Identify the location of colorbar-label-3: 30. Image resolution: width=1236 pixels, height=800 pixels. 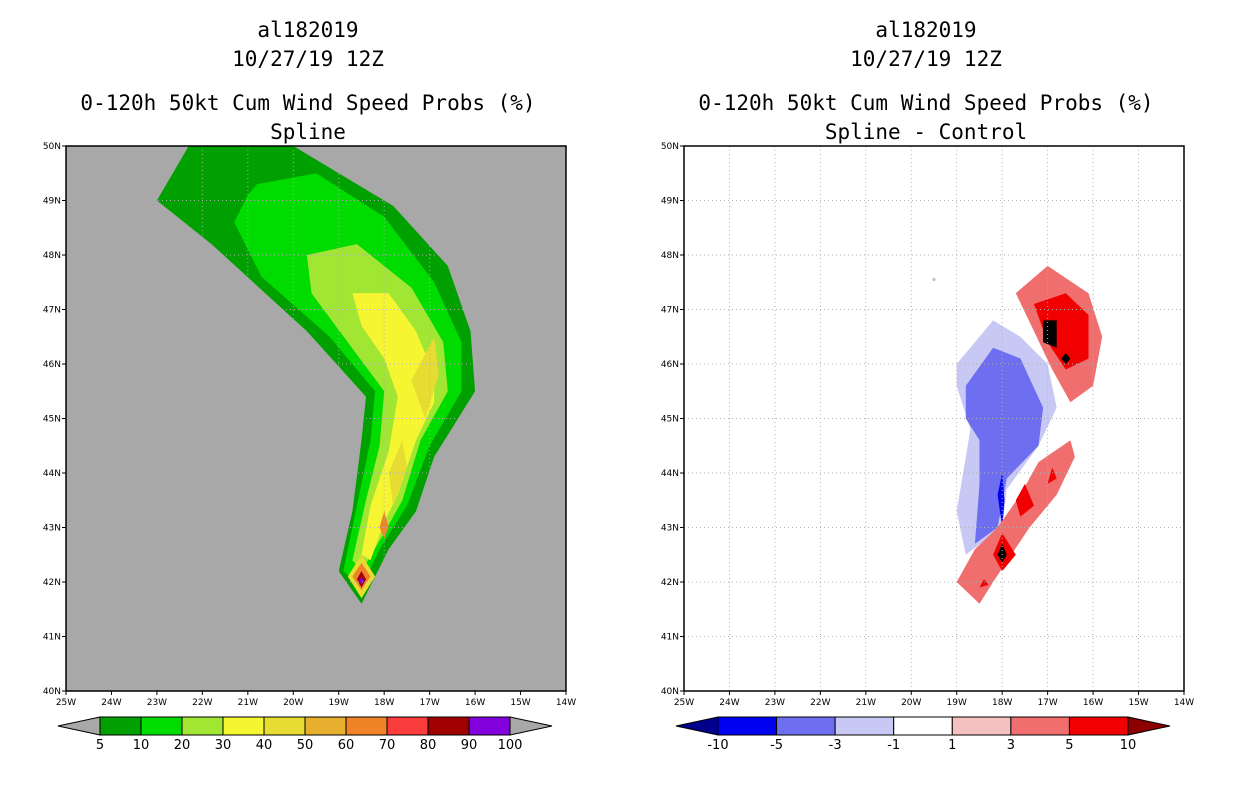
(223, 745).